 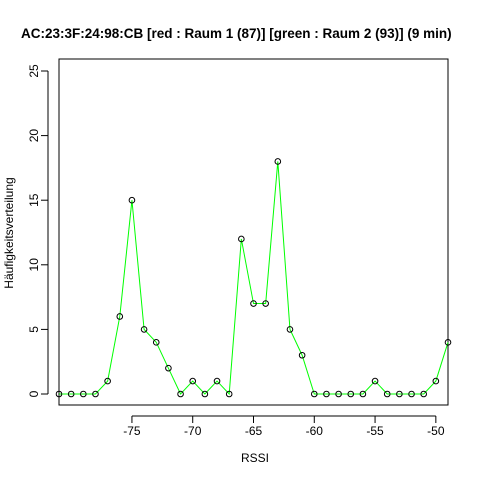 What do you see at coordinates (34, 393) in the screenshot?
I see `y-tick-label: 0` at bounding box center [34, 393].